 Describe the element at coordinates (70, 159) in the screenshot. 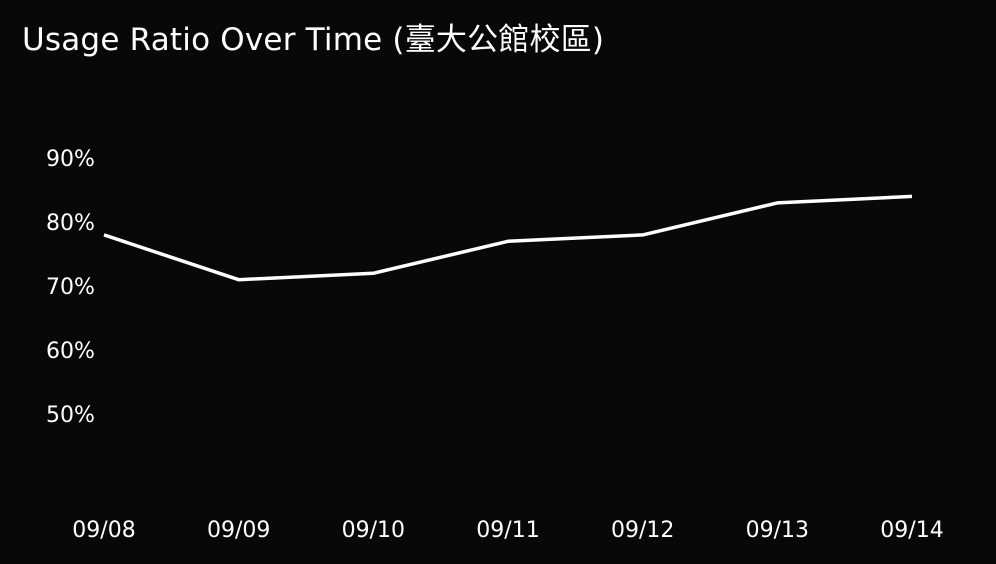

I see `y-tick-label: 90%` at that location.